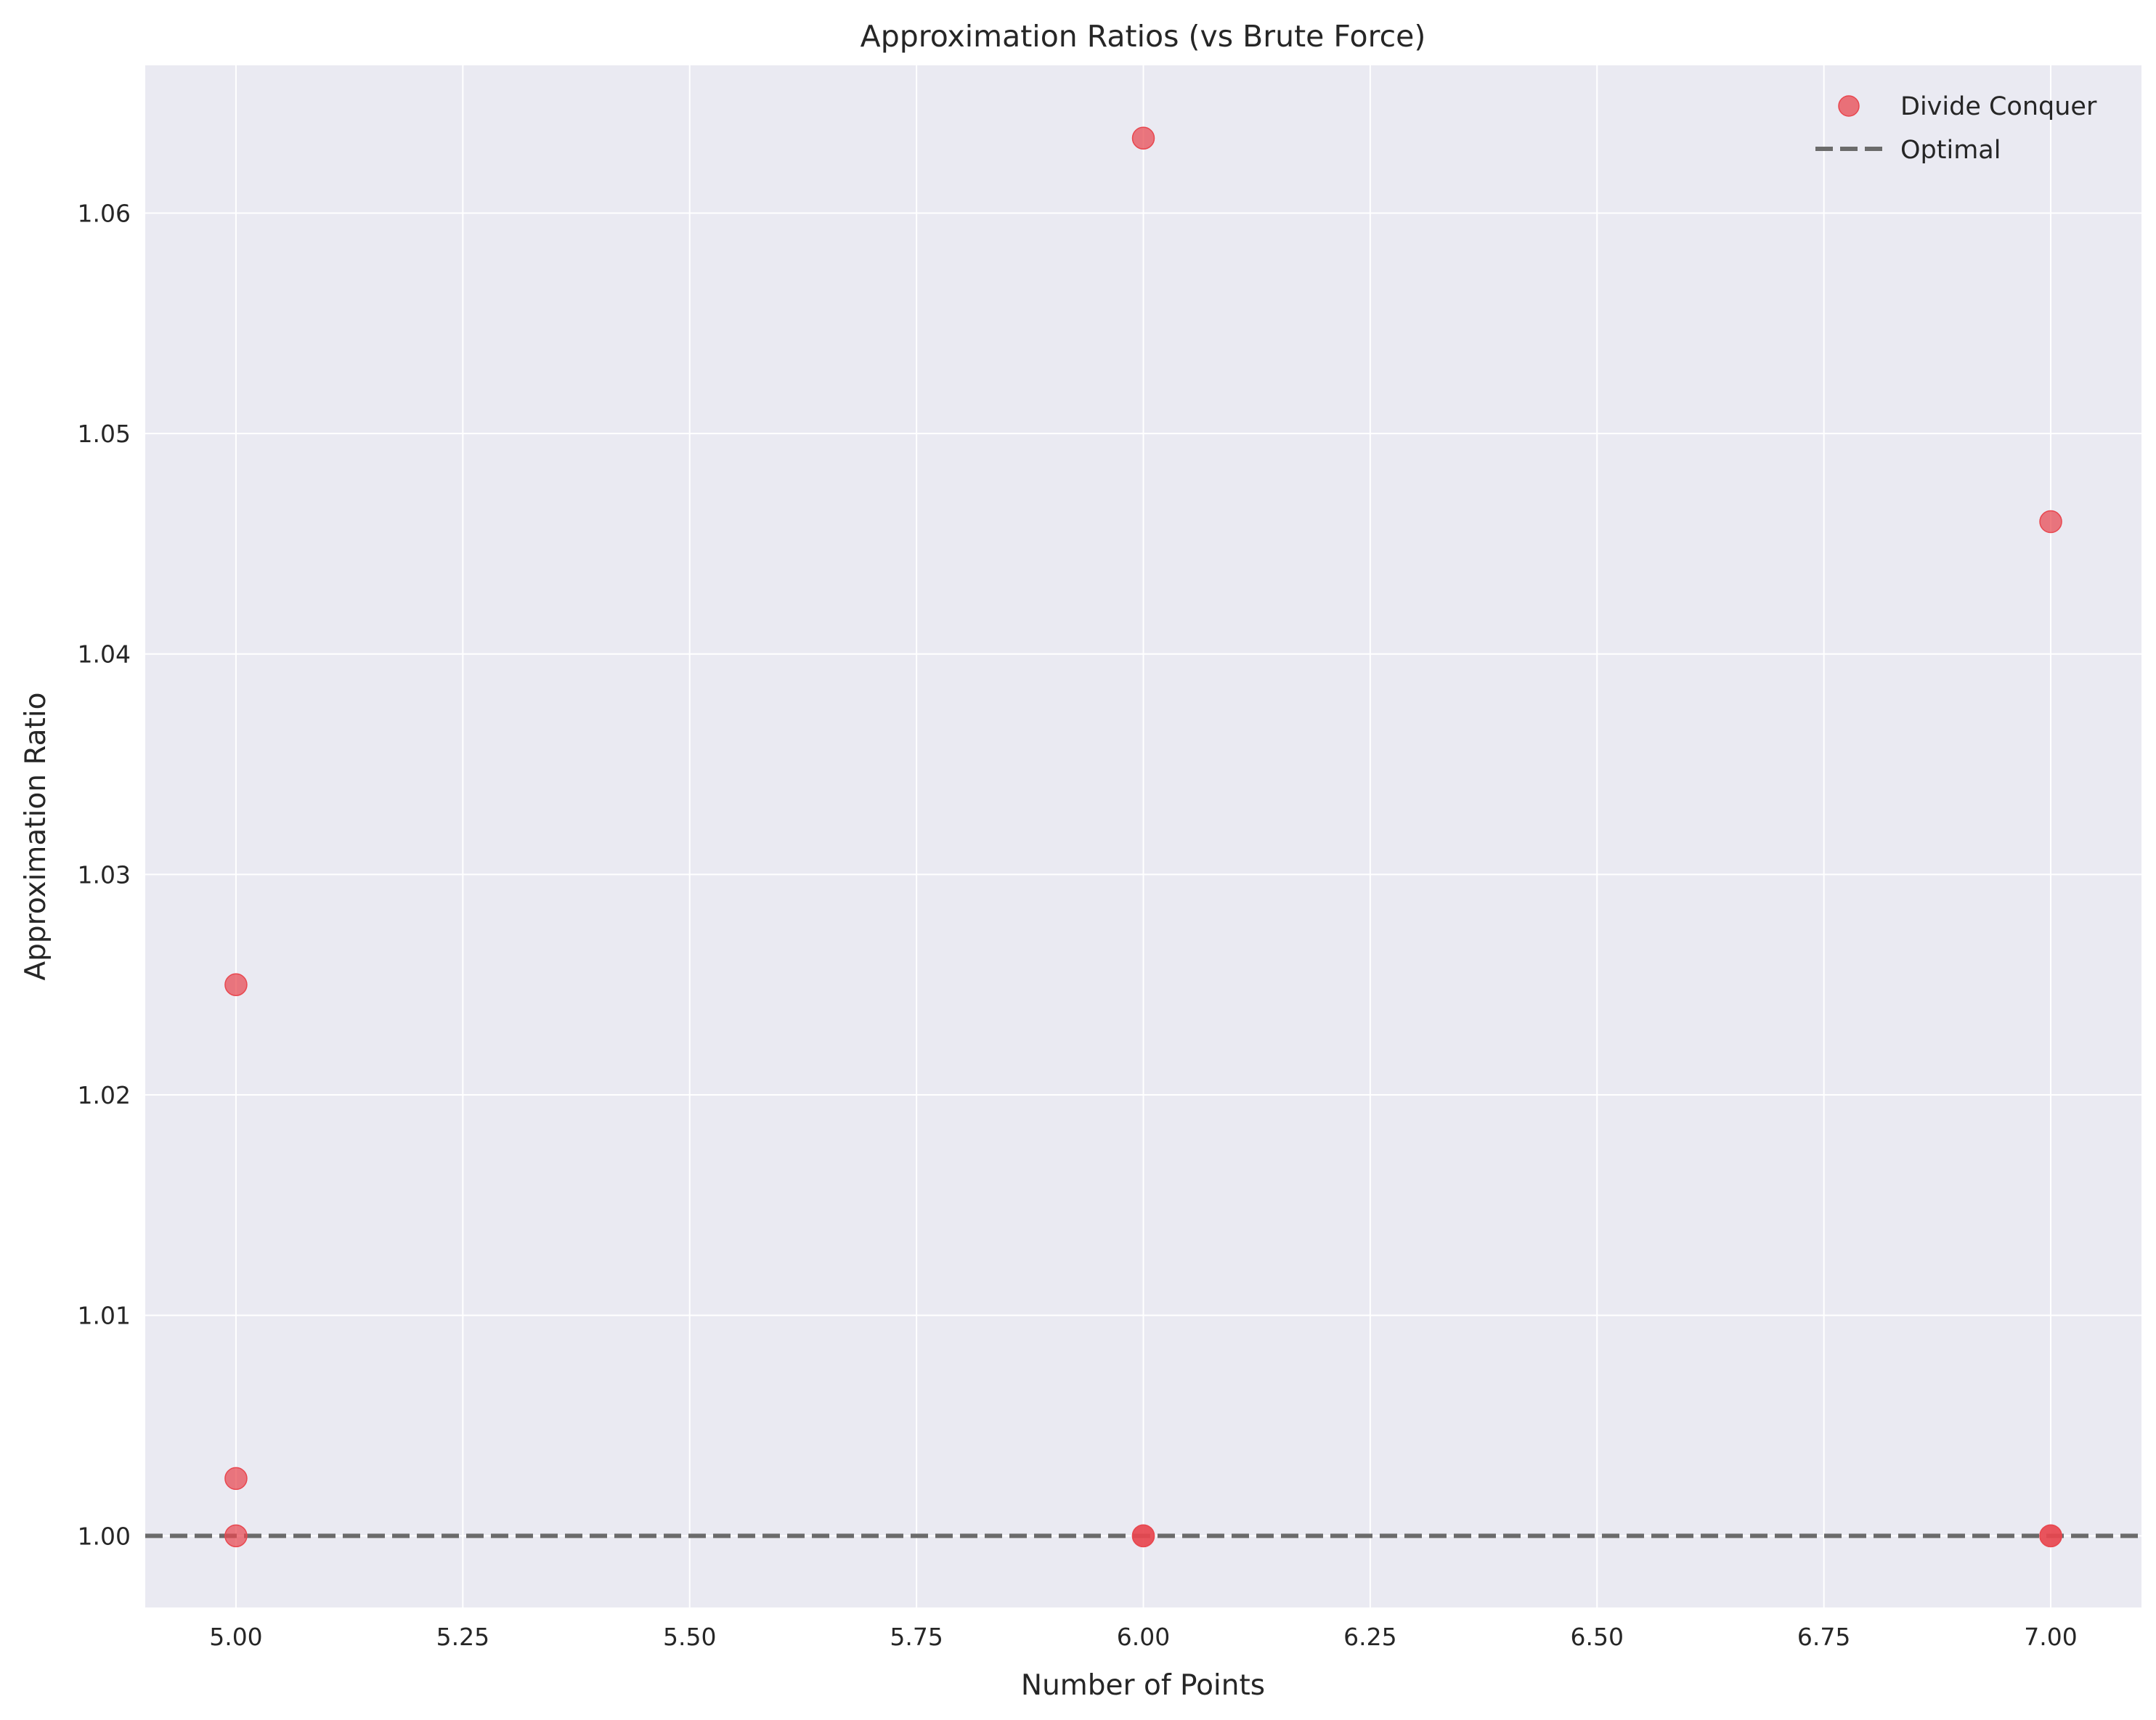 Image resolution: width=2156 pixels, height=1720 pixels. What do you see at coordinates (1369, 1637) in the screenshot?
I see `x-tick-label: 6.25` at bounding box center [1369, 1637].